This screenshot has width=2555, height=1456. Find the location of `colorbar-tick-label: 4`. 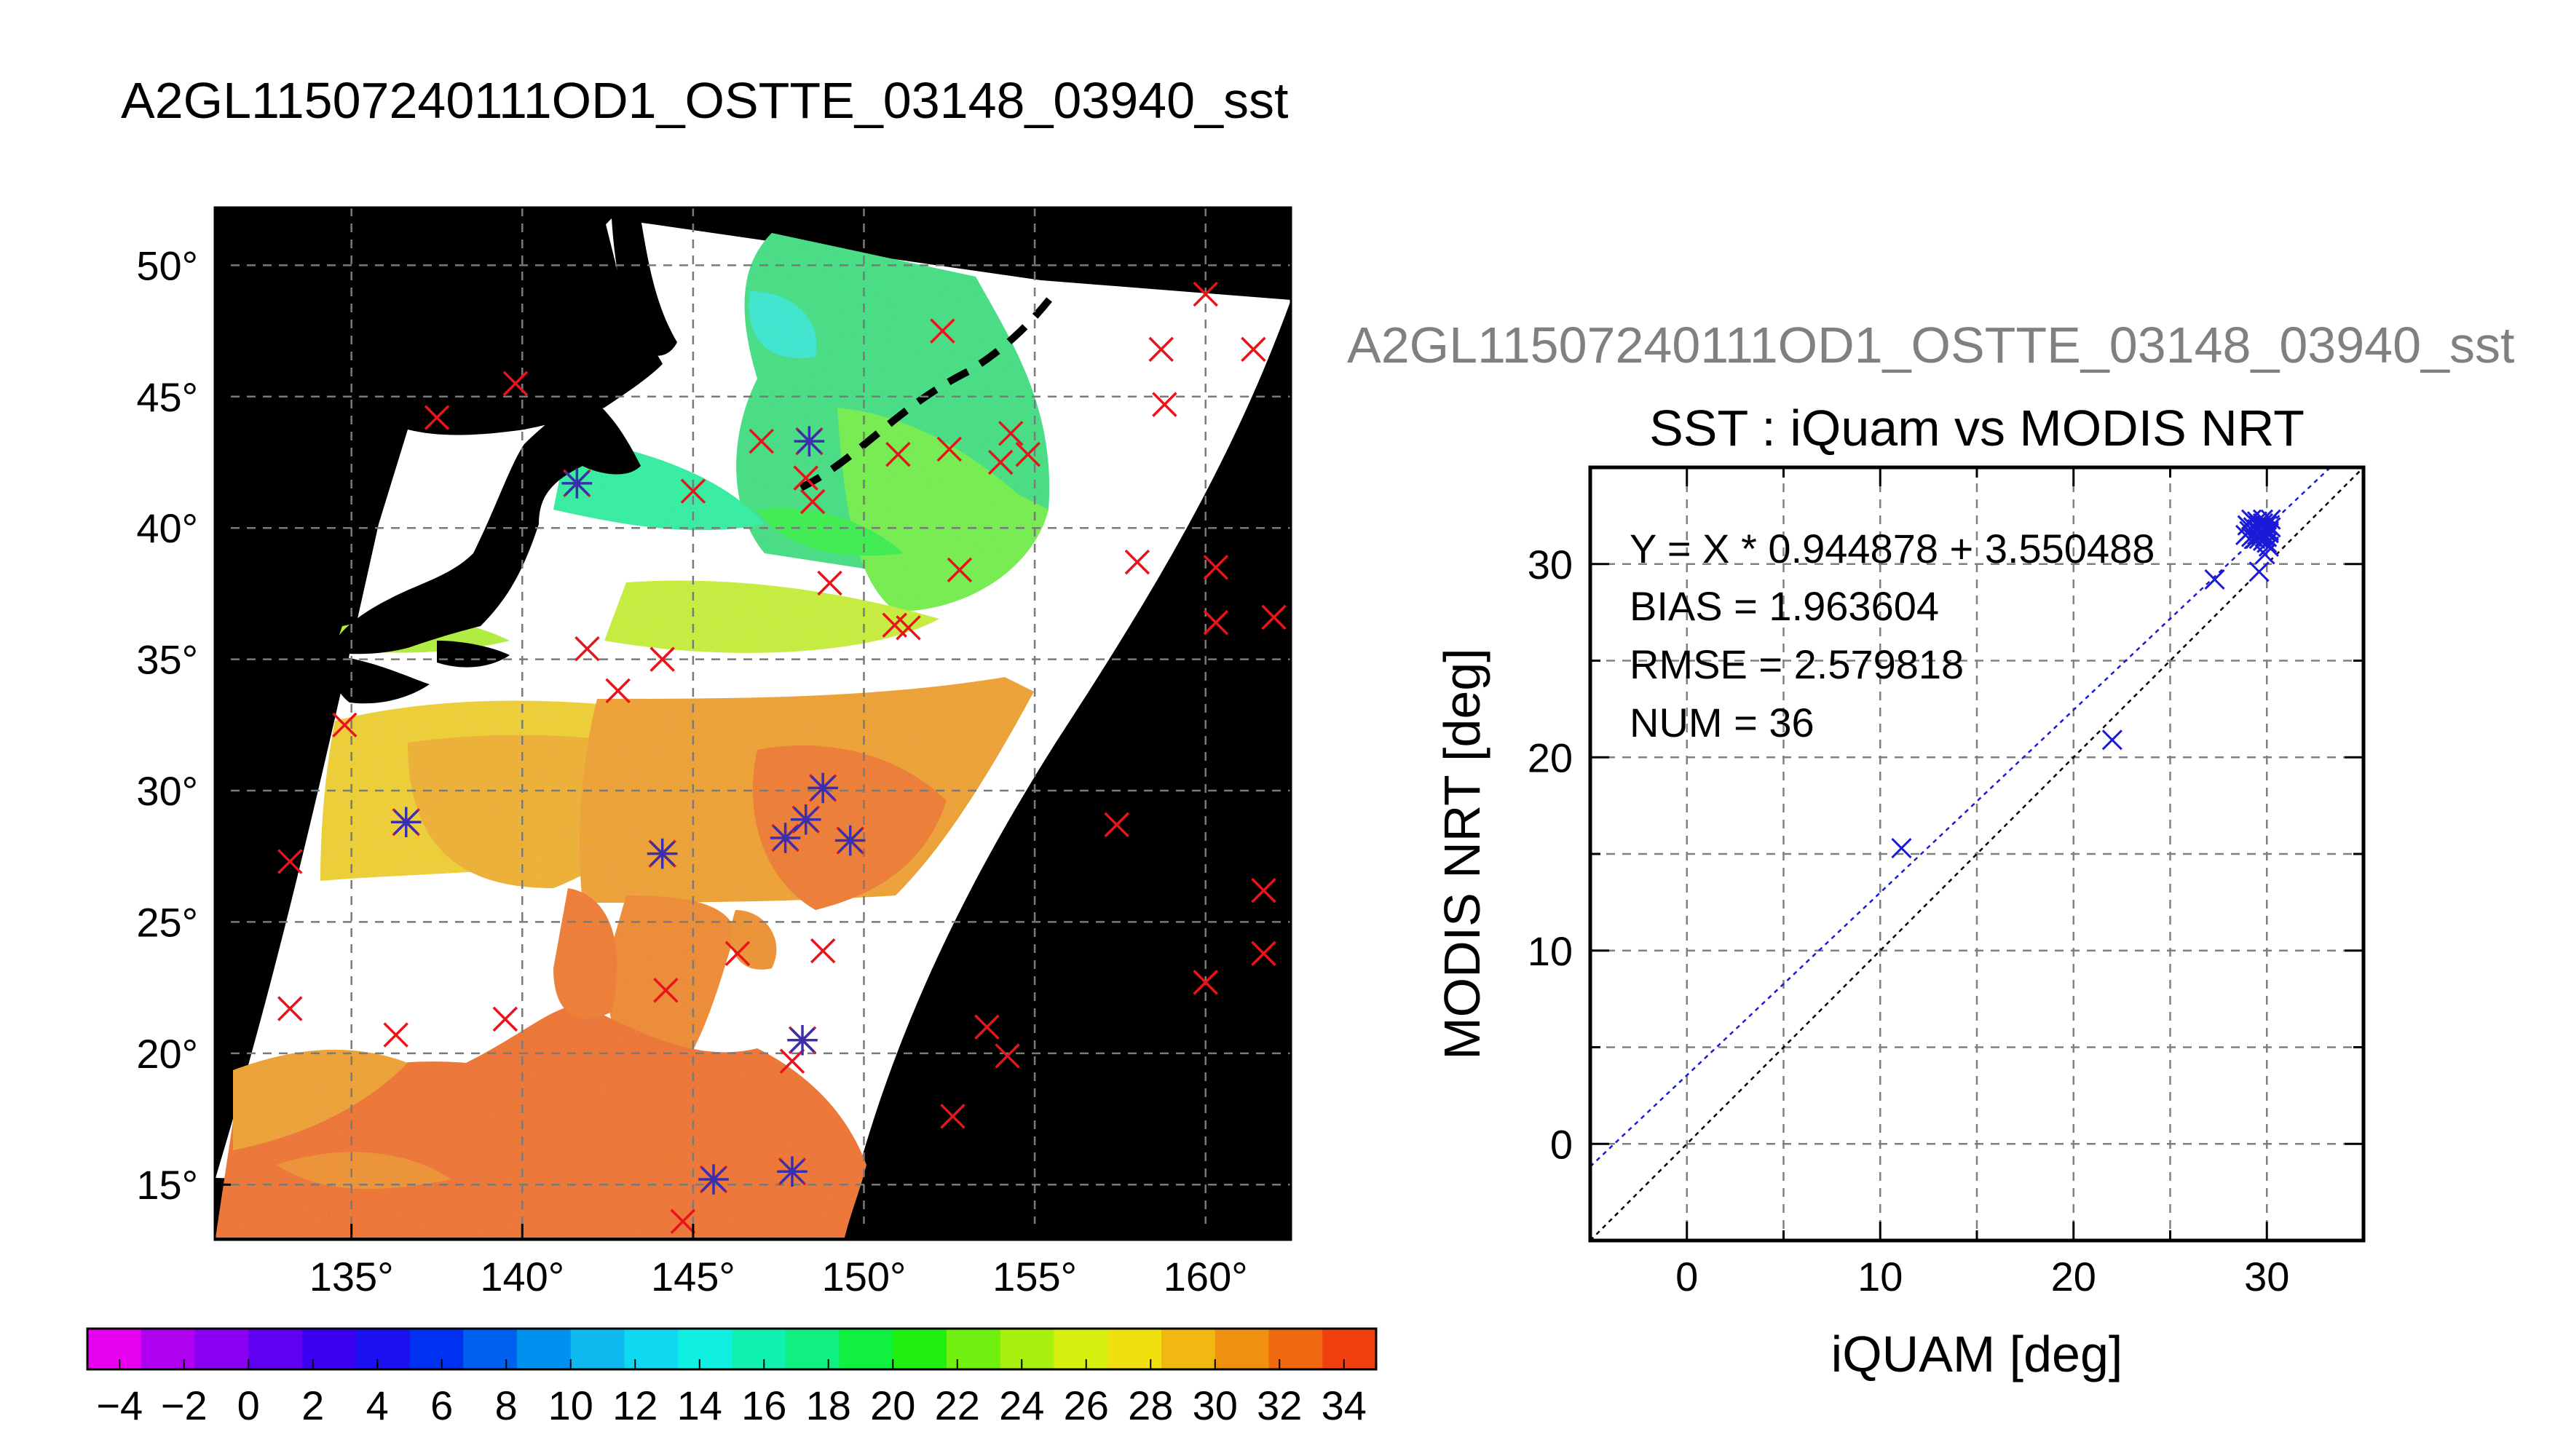

colorbar-tick-label: 4 is located at coordinates (377, 1405).